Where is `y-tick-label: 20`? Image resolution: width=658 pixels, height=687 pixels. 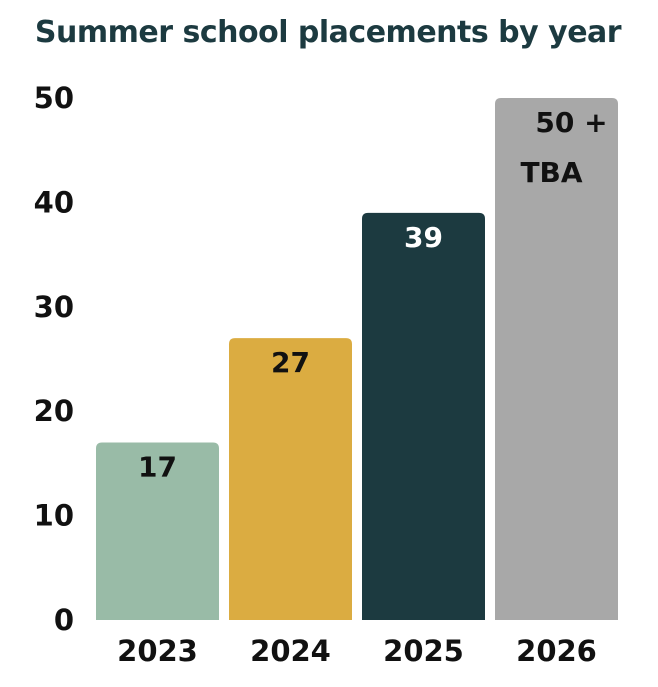
y-tick-label: 20 is located at coordinates (54, 411).